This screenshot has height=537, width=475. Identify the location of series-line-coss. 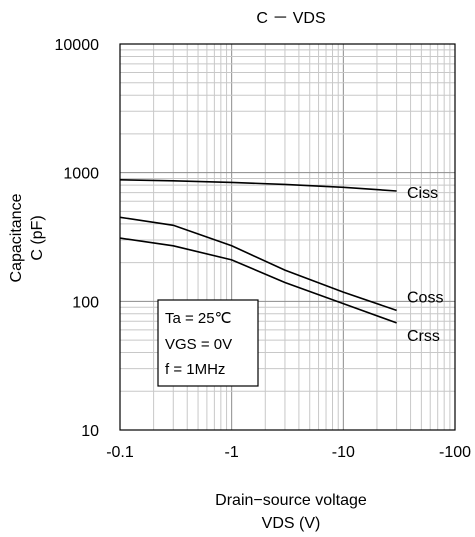
(258, 264).